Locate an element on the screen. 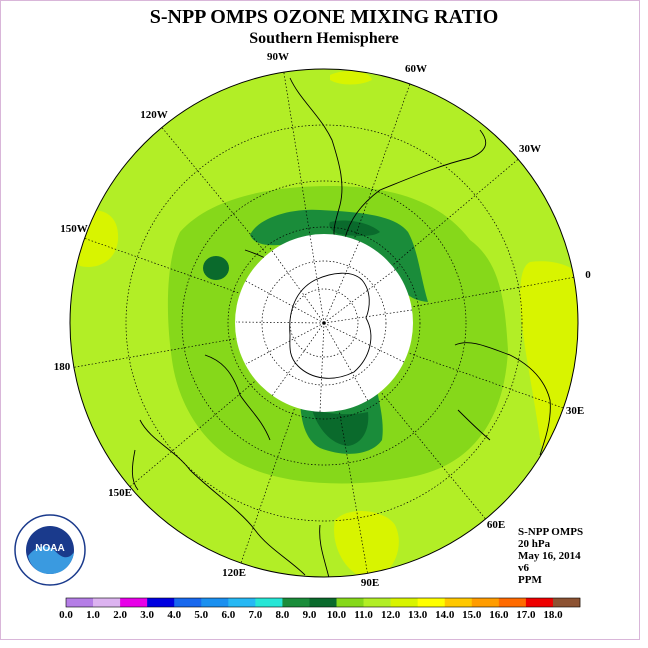 The width and height of the screenshot is (648, 648). field-12-13-north is located at coordinates (351, 77).